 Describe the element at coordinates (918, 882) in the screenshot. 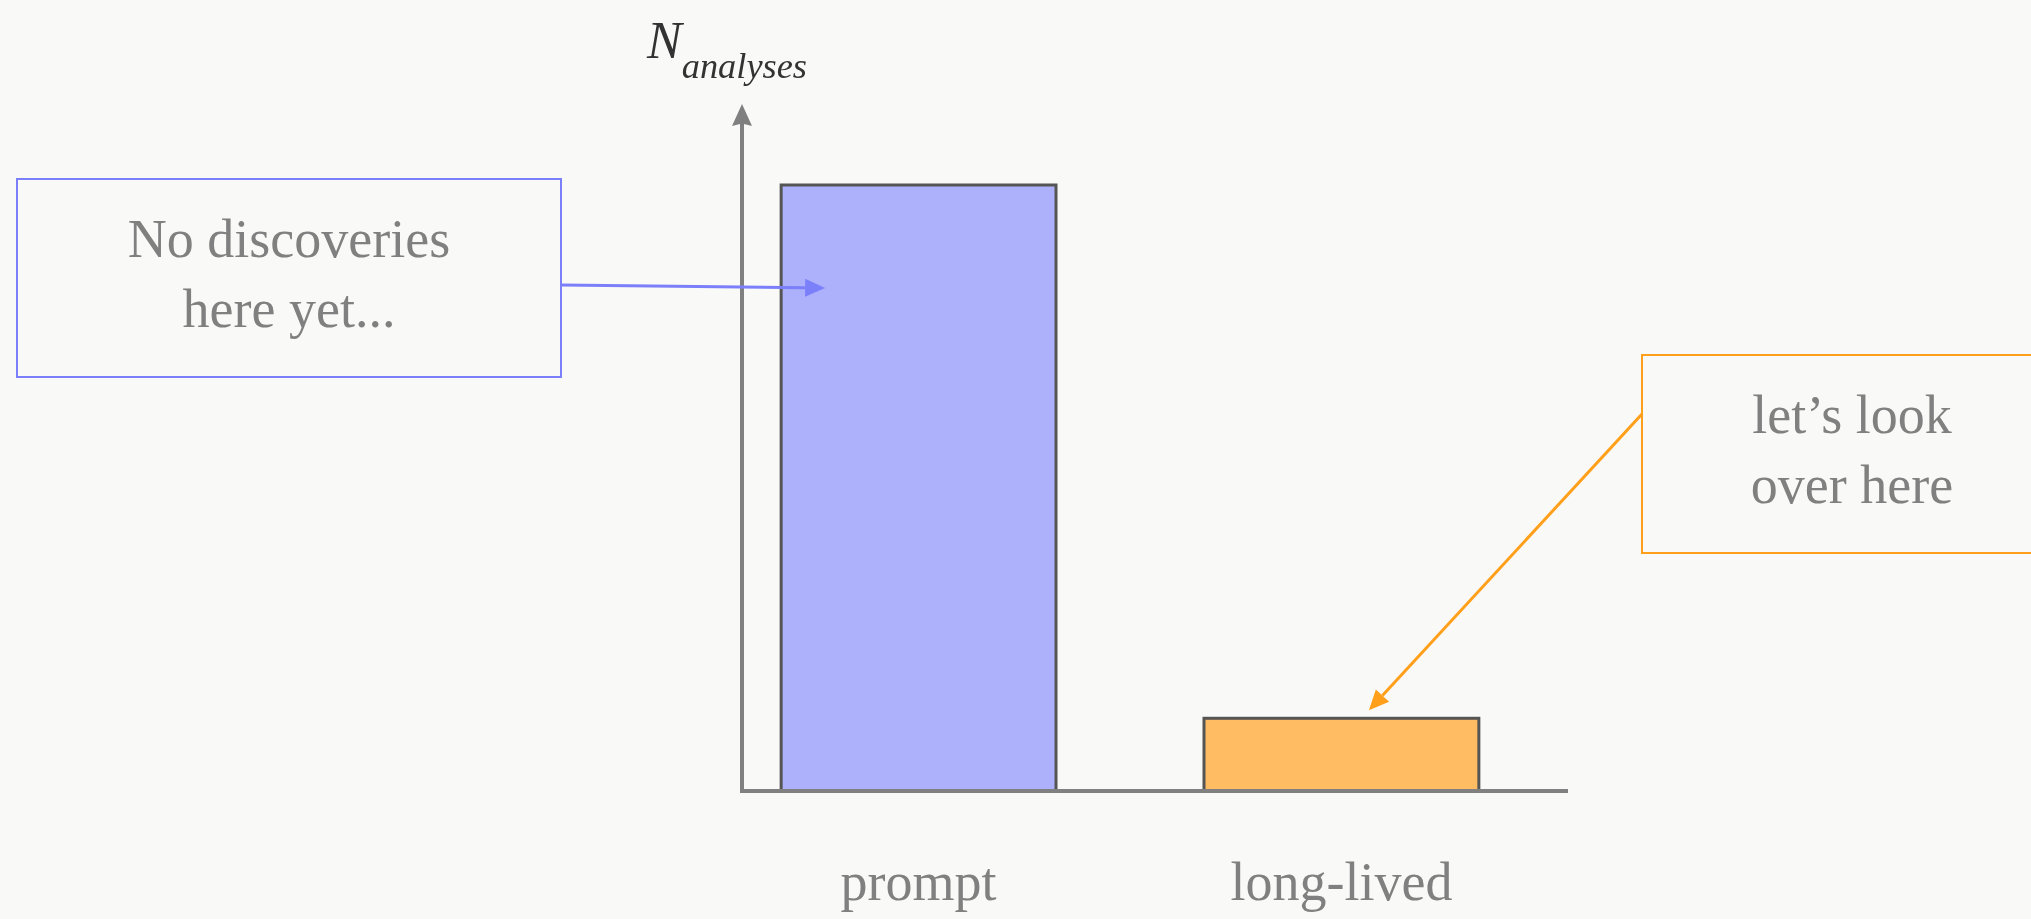

I see `x-tick-label: prompt` at that location.